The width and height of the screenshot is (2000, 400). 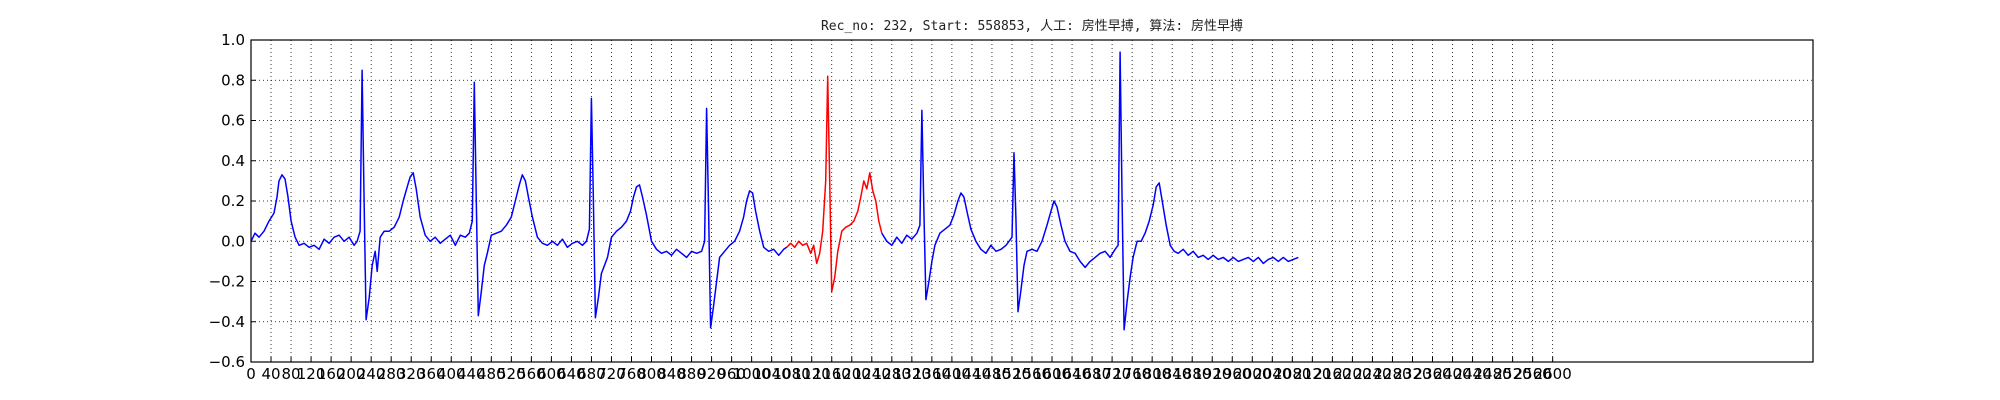 I want to click on x-tick-label: 2320, so click(x=1412, y=374).